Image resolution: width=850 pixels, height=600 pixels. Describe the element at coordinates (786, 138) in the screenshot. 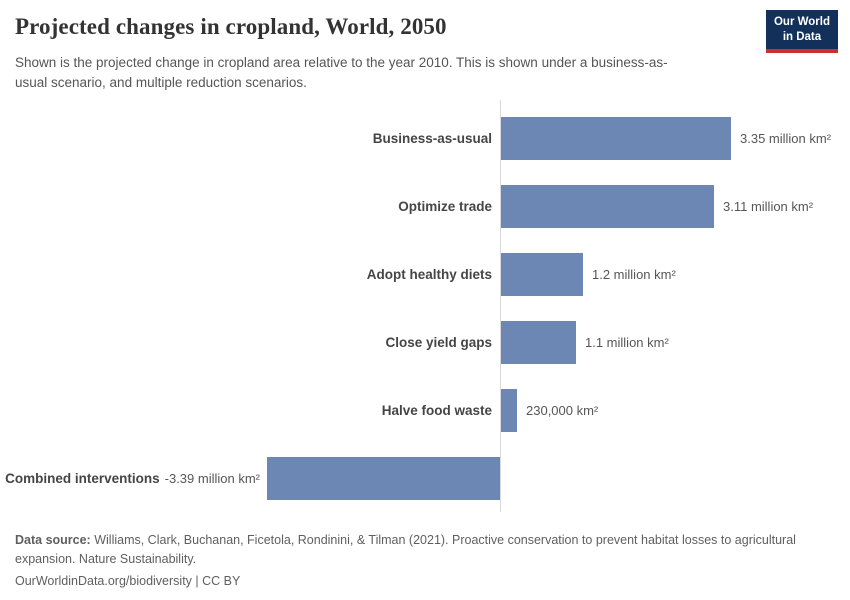

I see `value-label: 3.35 million km²` at that location.